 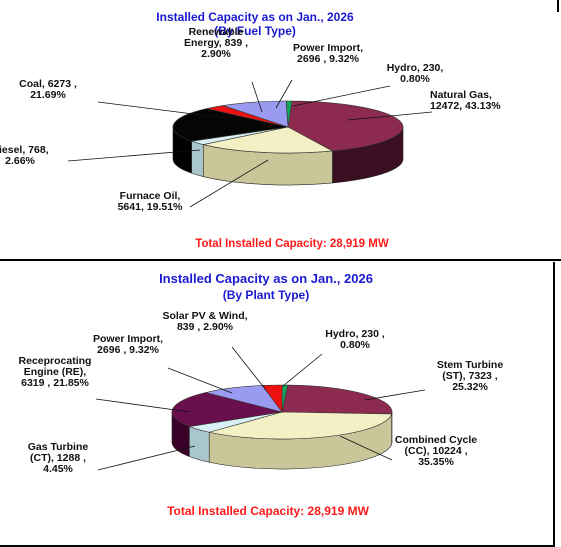 I want to click on slice-label-solar-pv-wind: Solar PV & Wind, 839 , 2.90%, so click(x=204, y=321).